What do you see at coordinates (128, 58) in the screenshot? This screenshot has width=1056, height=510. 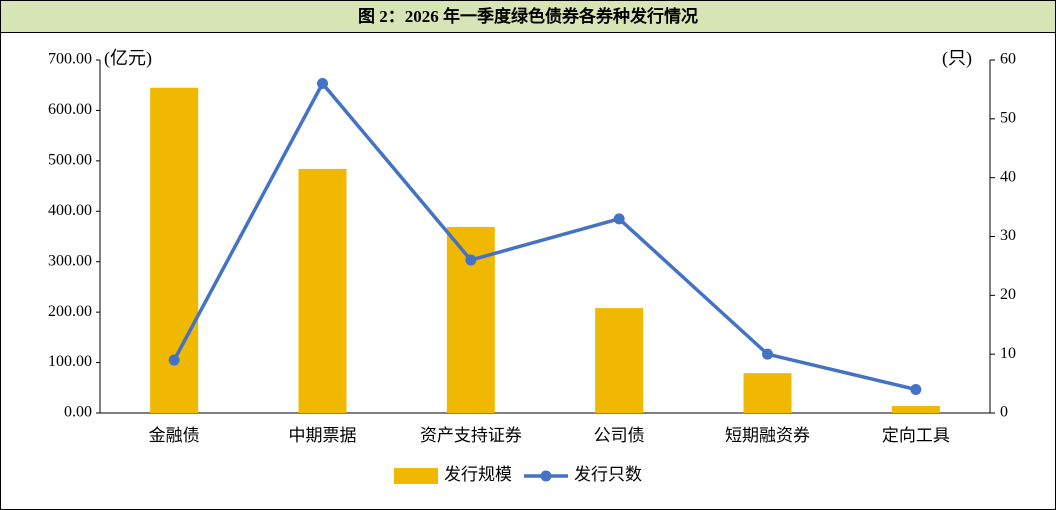 I see `y-axis-label: (亿元)` at bounding box center [128, 58].